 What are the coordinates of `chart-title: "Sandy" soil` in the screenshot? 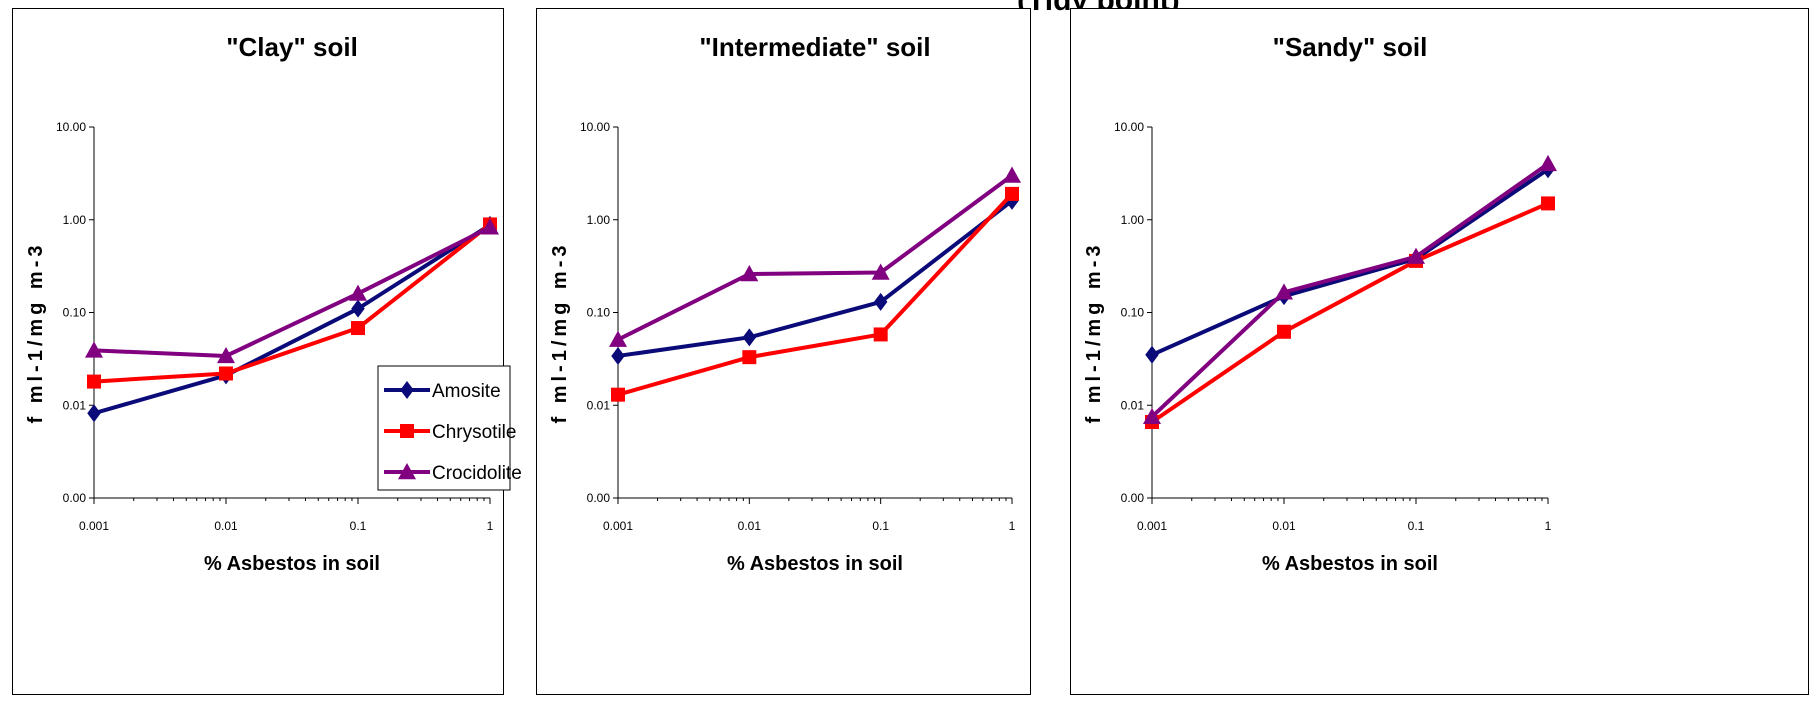 It's located at (1350, 47).